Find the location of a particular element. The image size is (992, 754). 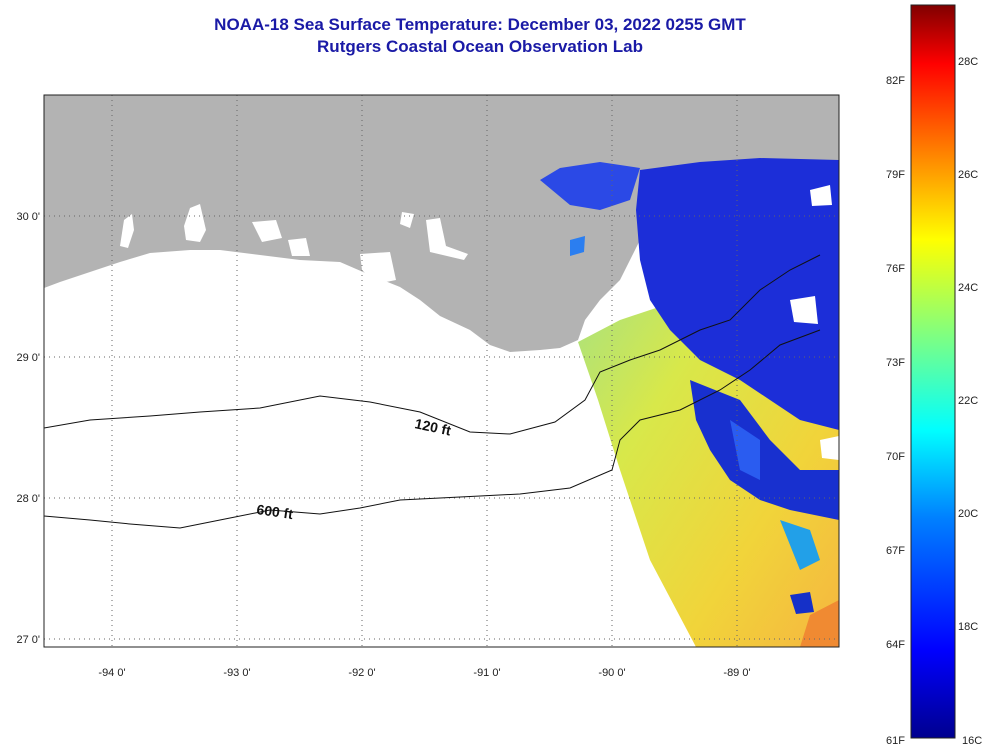

colorbar-c-label: 28C is located at coordinates (968, 62).